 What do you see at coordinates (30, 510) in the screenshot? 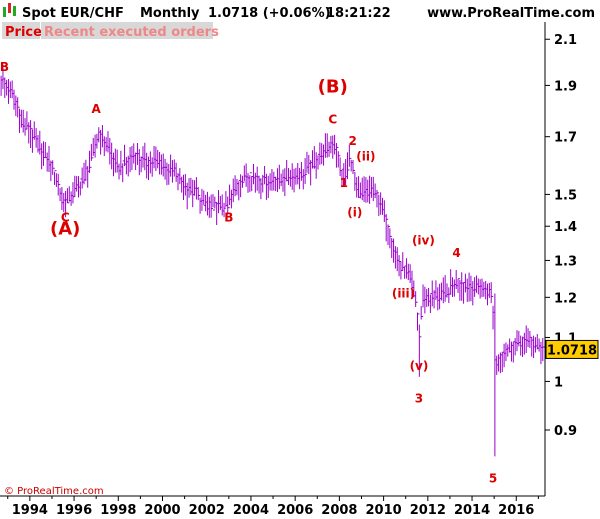
I see `year-tick-label: 1994` at bounding box center [30, 510].